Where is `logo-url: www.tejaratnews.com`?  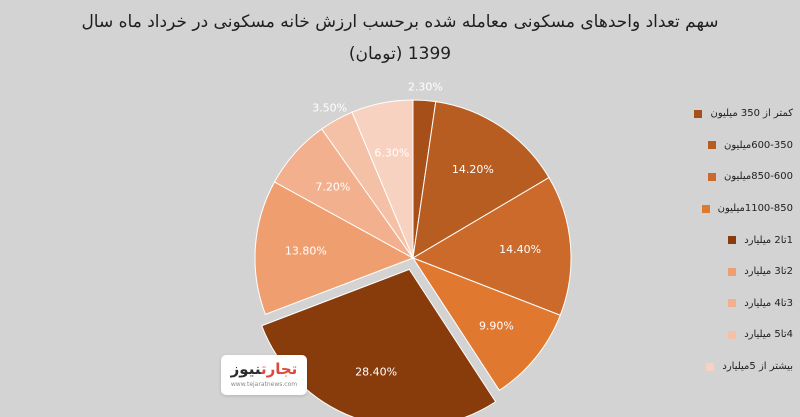 logo-url: www.tejaratnews.com is located at coordinates (264, 384).